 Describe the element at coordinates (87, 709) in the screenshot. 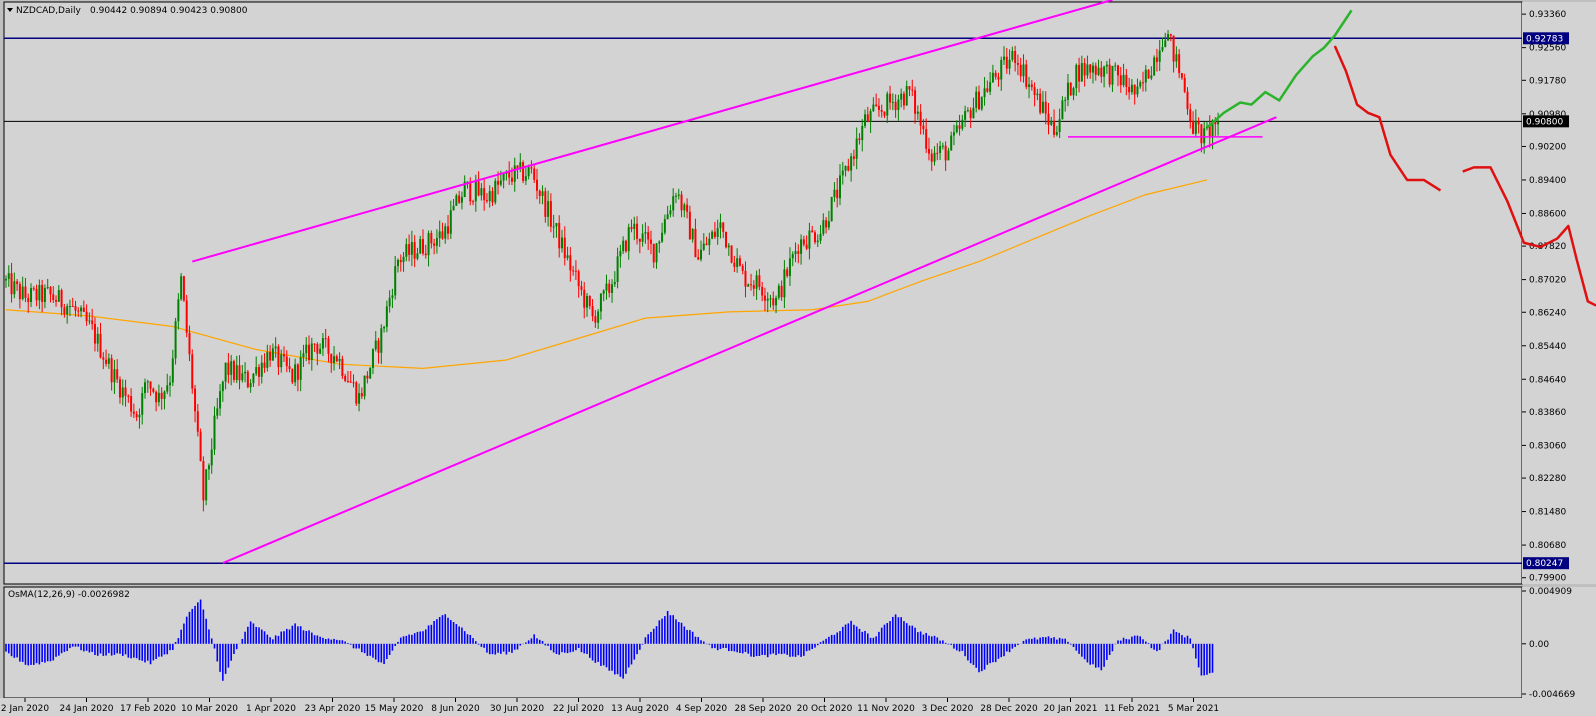

I see `date-tick-label: 24 Jan 2020` at that location.